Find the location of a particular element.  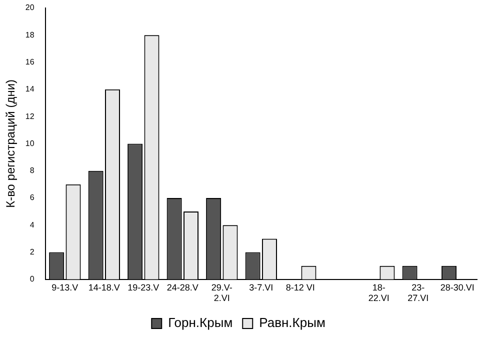

legend-label: Горн.Крым is located at coordinates (200, 322).